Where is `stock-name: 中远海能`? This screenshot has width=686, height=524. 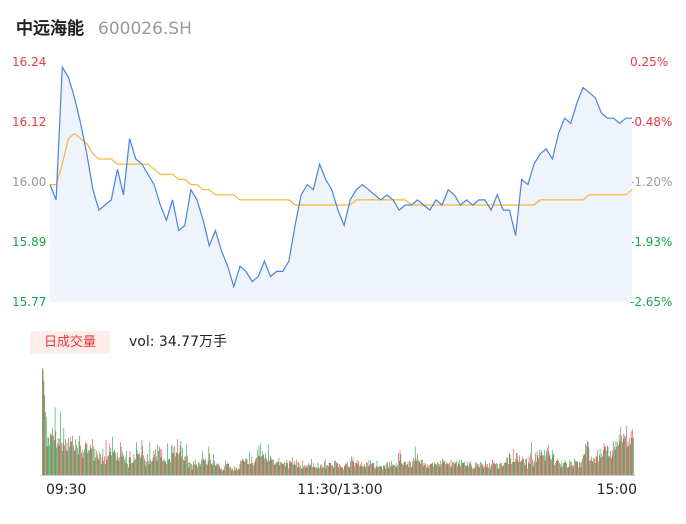 stock-name: 中远海能 is located at coordinates (50, 29).